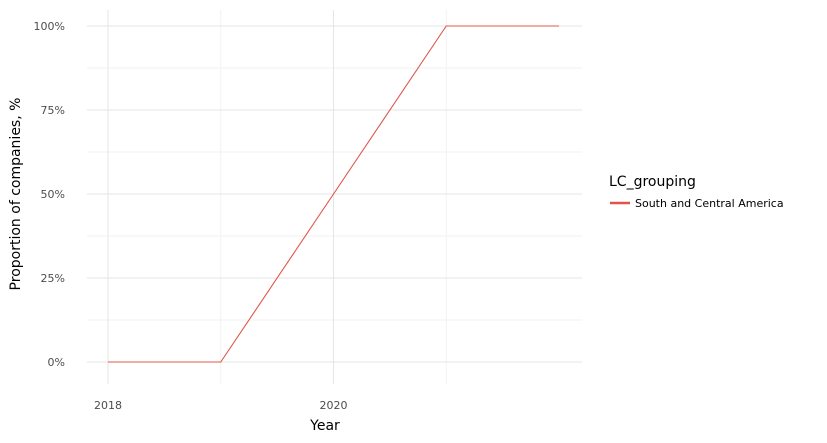 The image size is (827, 443). What do you see at coordinates (334, 405) in the screenshot?
I see `x-tick-label: 2020` at bounding box center [334, 405].